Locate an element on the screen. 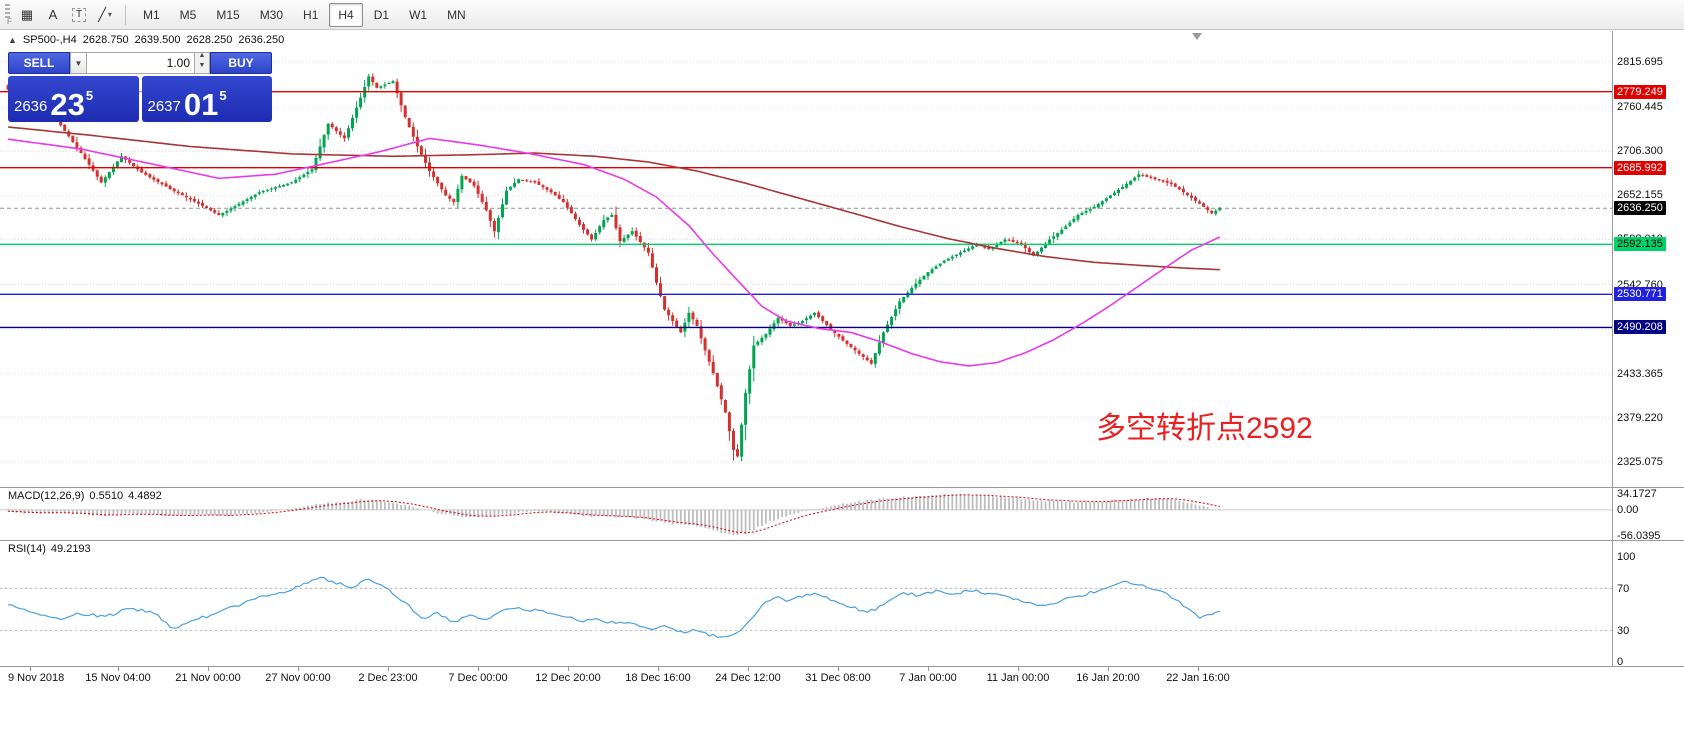 This screenshot has height=729, width=1684. spinner-up-icon: ▲ is located at coordinates (202, 55).